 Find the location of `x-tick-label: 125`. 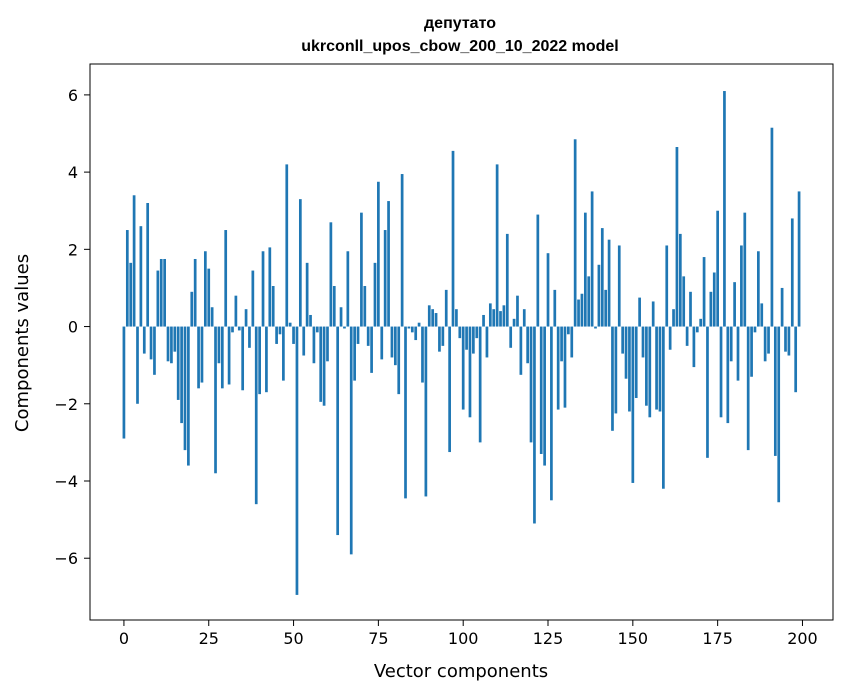

x-tick-label: 125 is located at coordinates (548, 638).